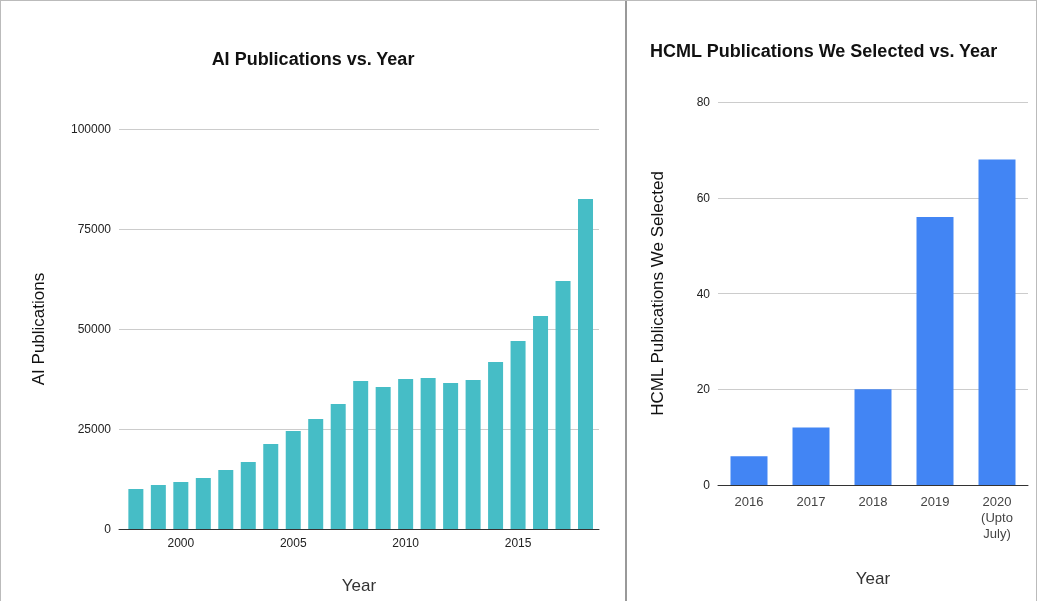  Describe the element at coordinates (997, 517) in the screenshot. I see `x-tick-label: 2020 (Upto July)` at that location.